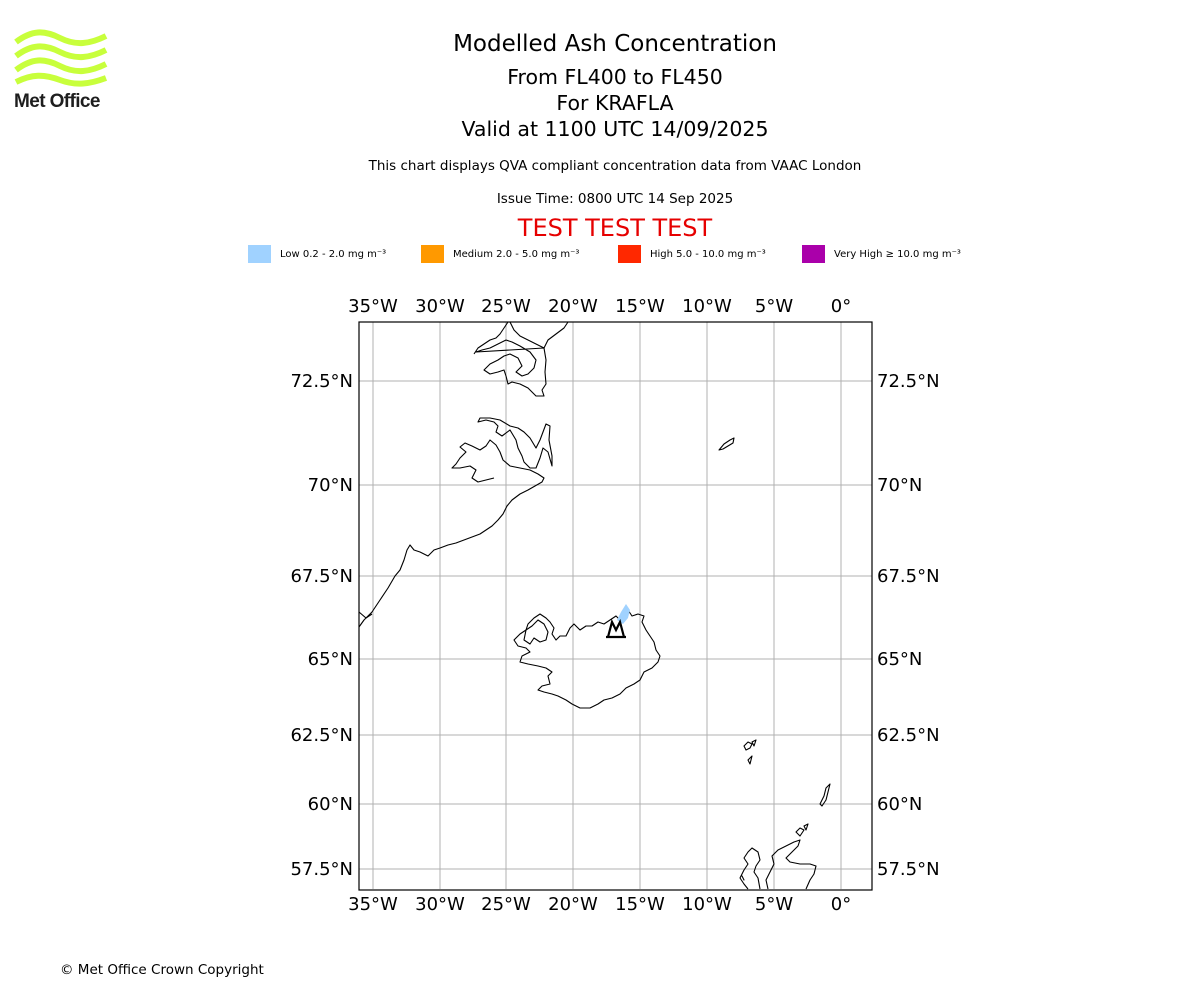  I want to click on lon-tick-top: 0°, so click(841, 306).